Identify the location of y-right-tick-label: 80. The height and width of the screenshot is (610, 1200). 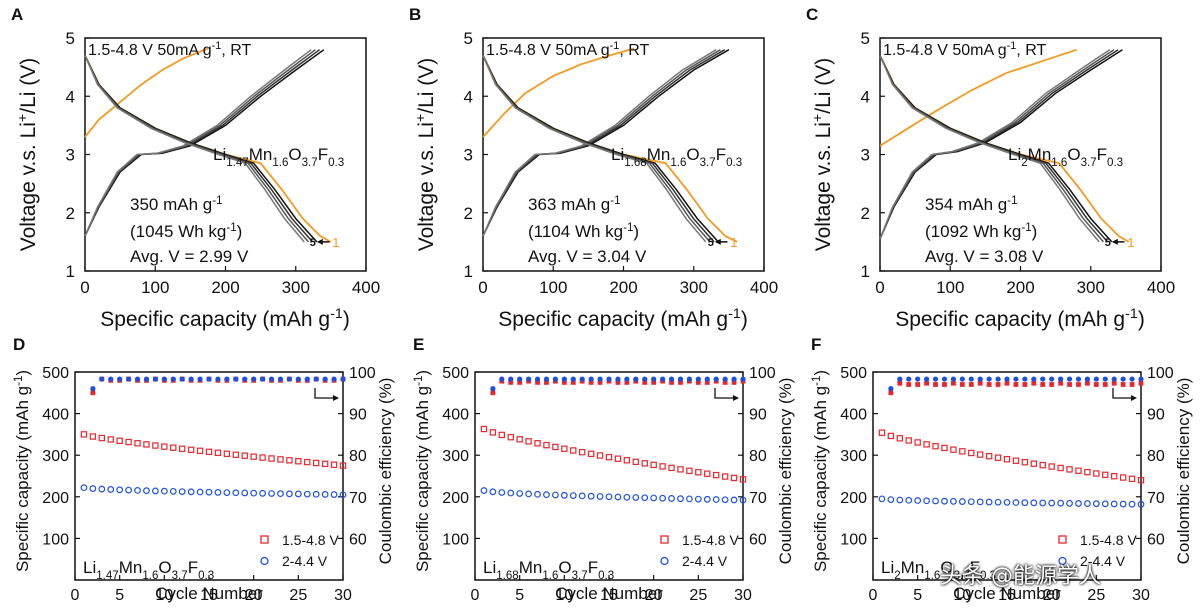
(358, 456).